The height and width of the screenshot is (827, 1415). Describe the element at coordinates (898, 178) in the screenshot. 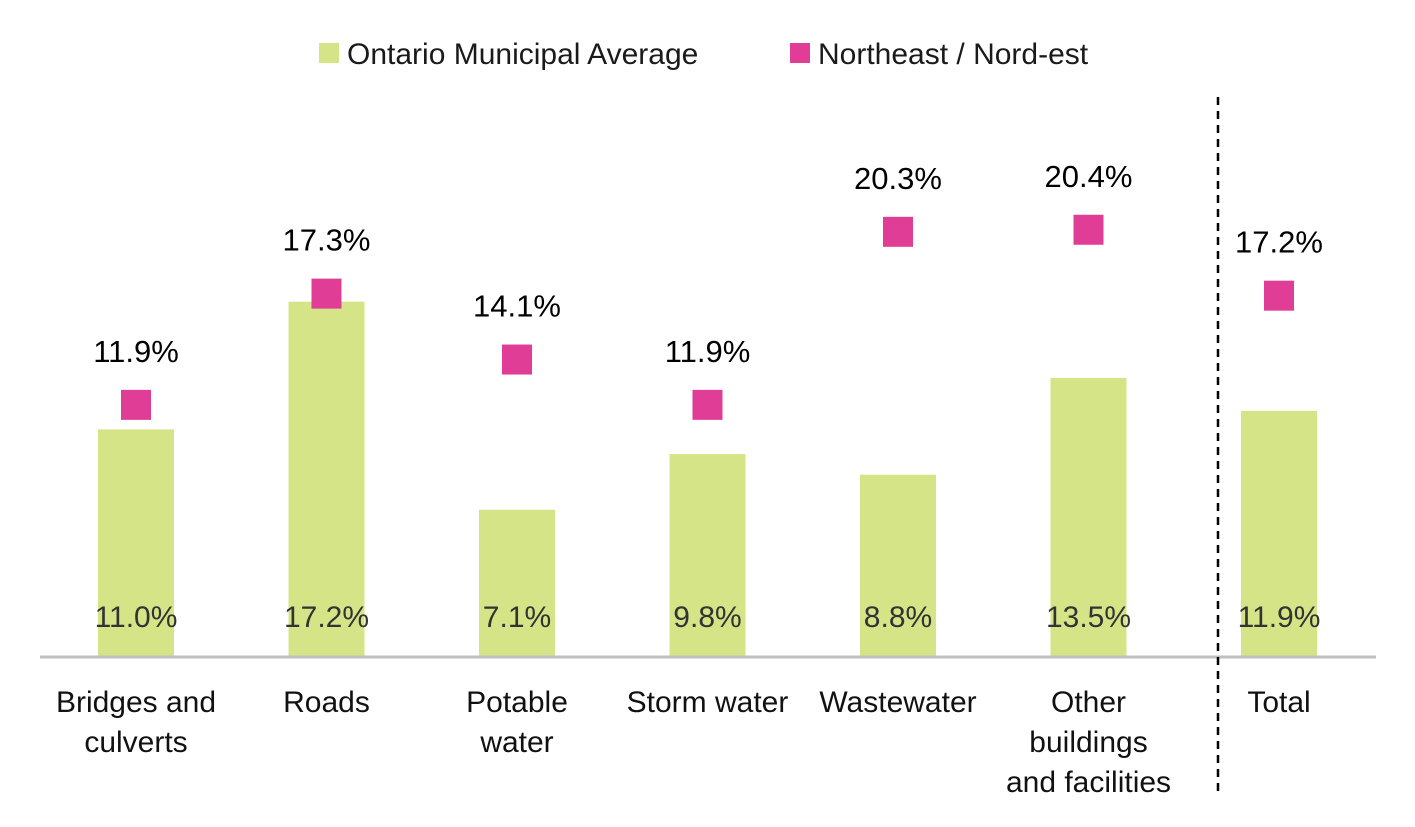

I see `marker-value-label-4: 20.3%` at that location.